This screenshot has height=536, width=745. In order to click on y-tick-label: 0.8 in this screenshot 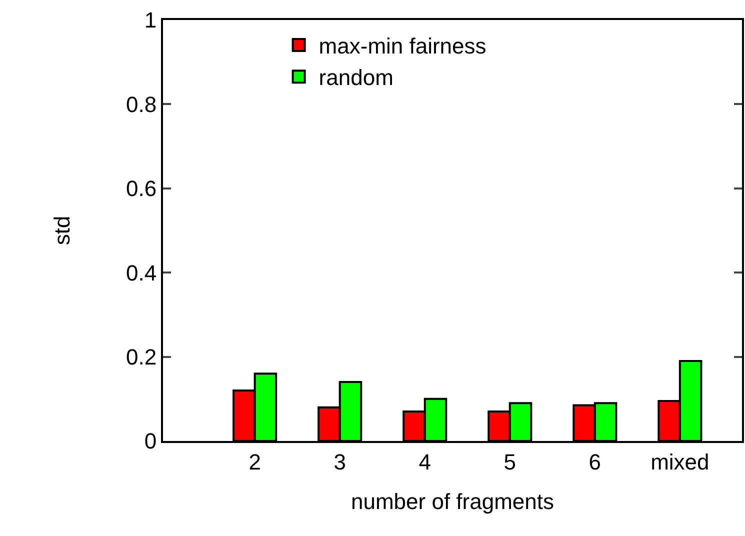, I will do `click(141, 104)`.